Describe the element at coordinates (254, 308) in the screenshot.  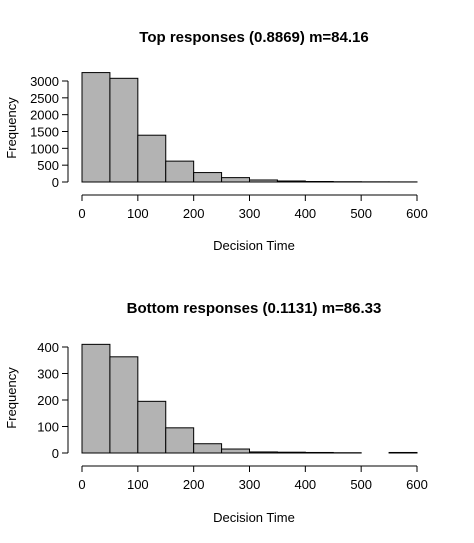
I see `bottom-chart-title: Bottom responses (0.1131) m=86.33` at that location.